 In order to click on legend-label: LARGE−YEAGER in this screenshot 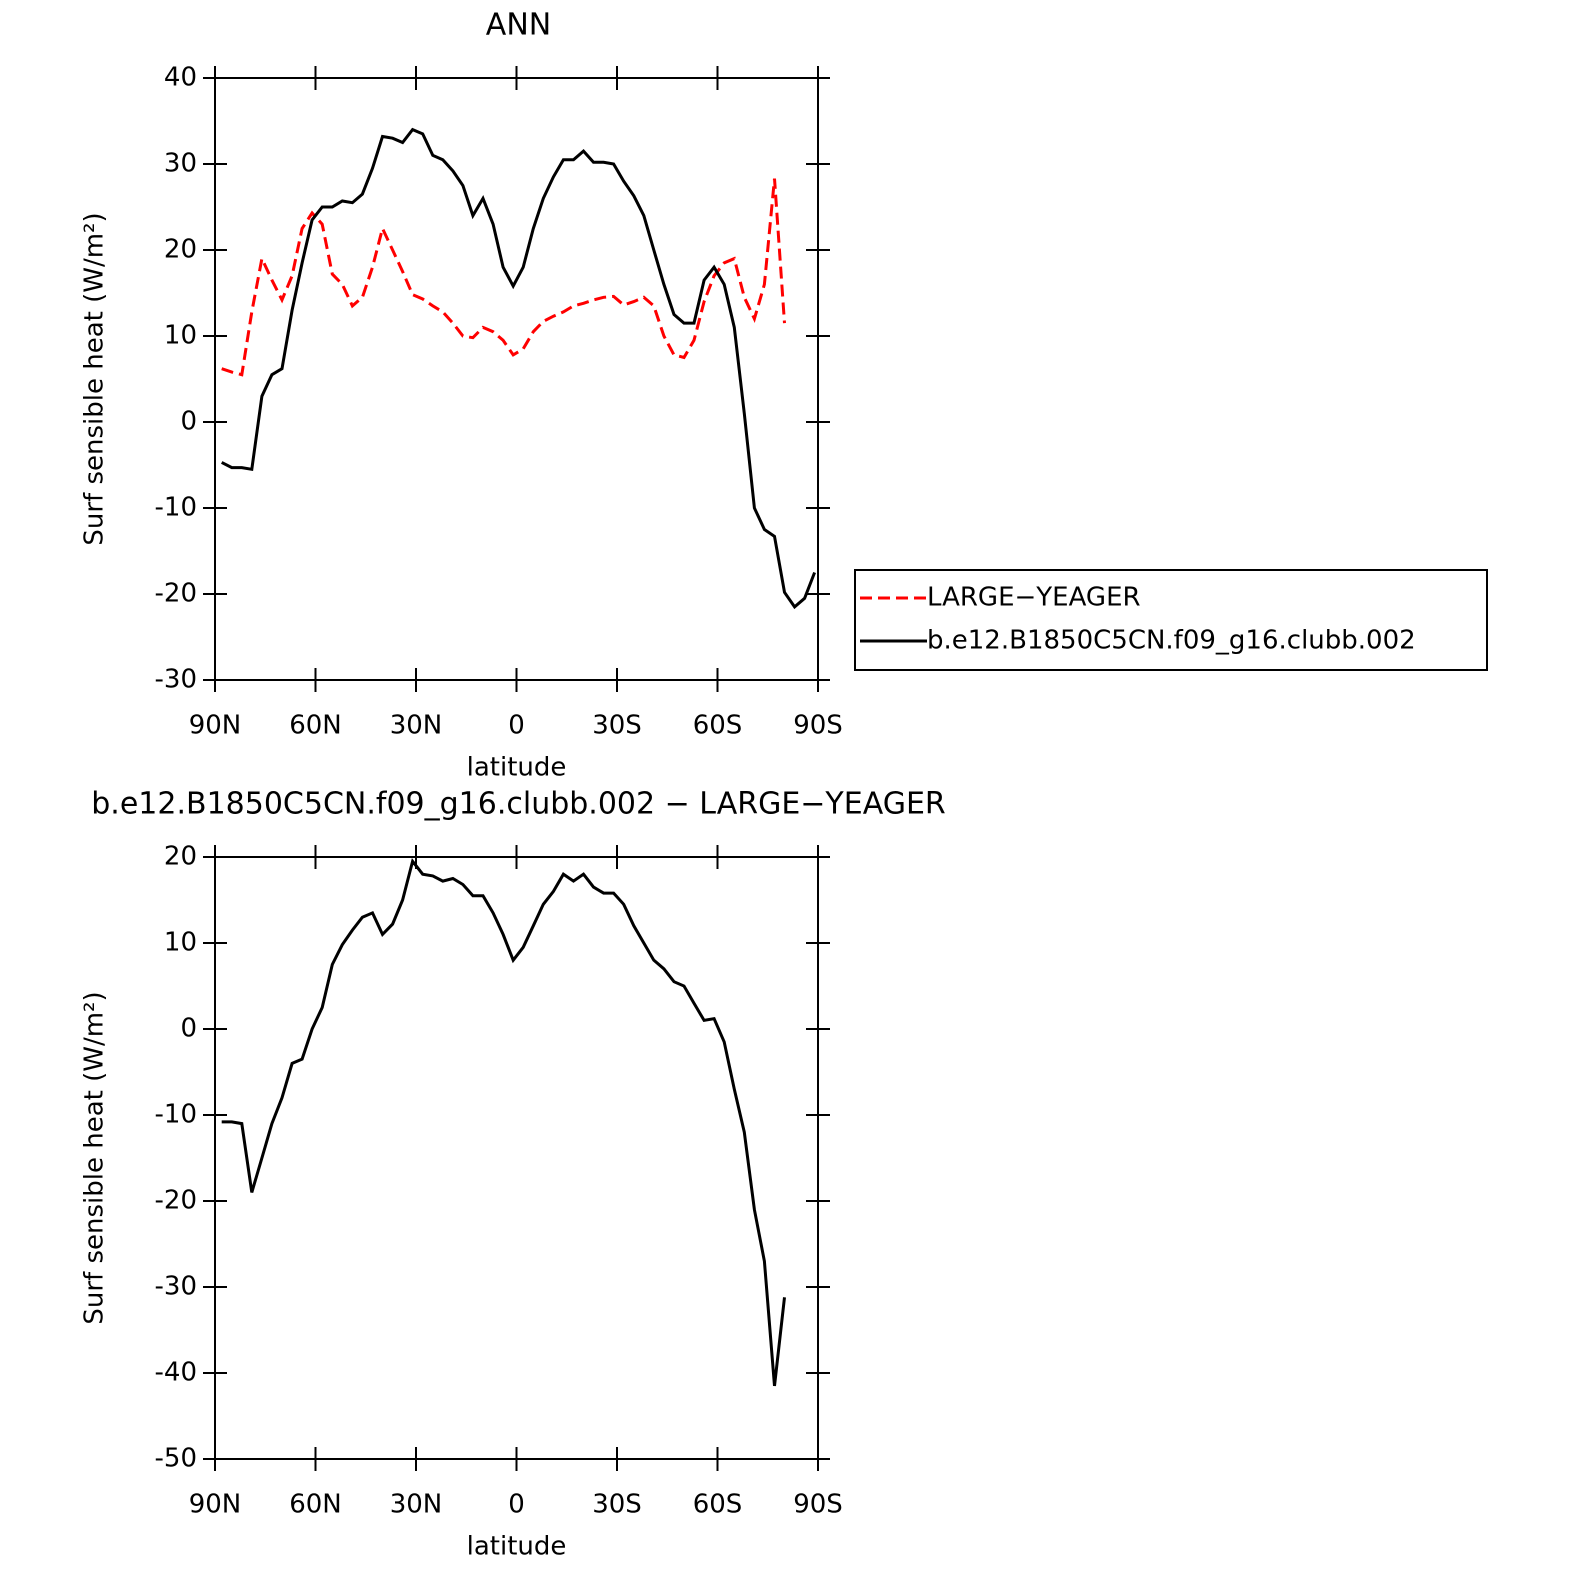, I will do `click(1034, 598)`.